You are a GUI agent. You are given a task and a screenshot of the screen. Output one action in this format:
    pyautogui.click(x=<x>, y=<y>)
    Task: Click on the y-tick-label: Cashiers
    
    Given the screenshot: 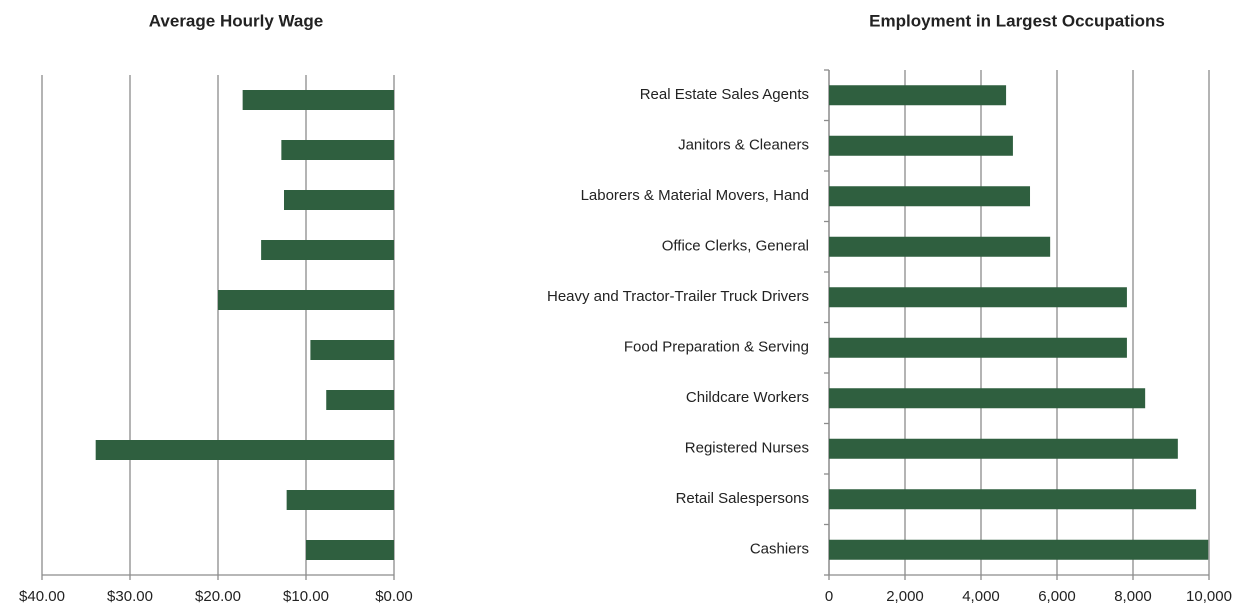 What is the action you would take?
    pyautogui.click(x=779, y=549)
    